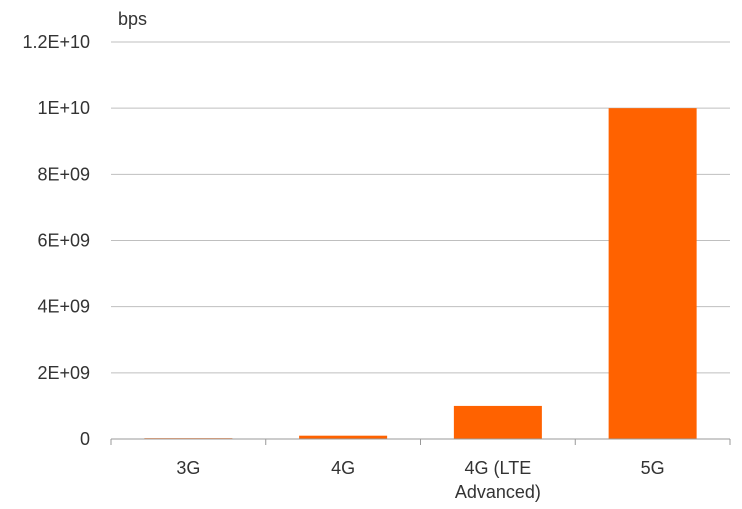 The width and height of the screenshot is (742, 509). What do you see at coordinates (63, 373) in the screenshot?
I see `y-tick-label: 2E+09` at bounding box center [63, 373].